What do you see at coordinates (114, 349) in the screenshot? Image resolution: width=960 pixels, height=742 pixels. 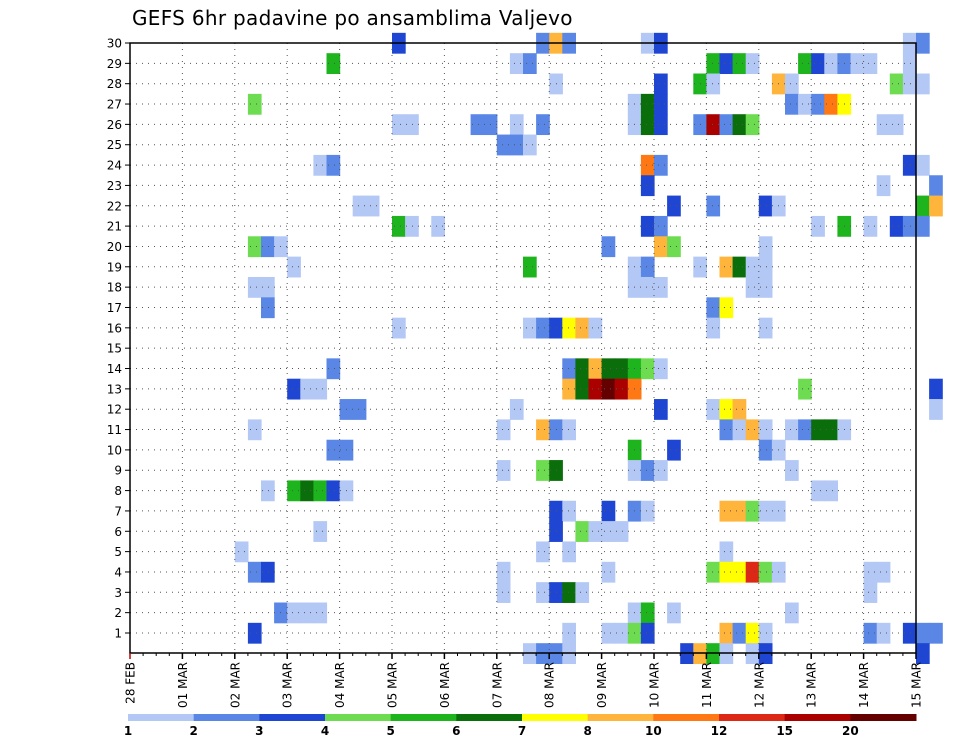 I see `y-tick-label: 15` at bounding box center [114, 349].